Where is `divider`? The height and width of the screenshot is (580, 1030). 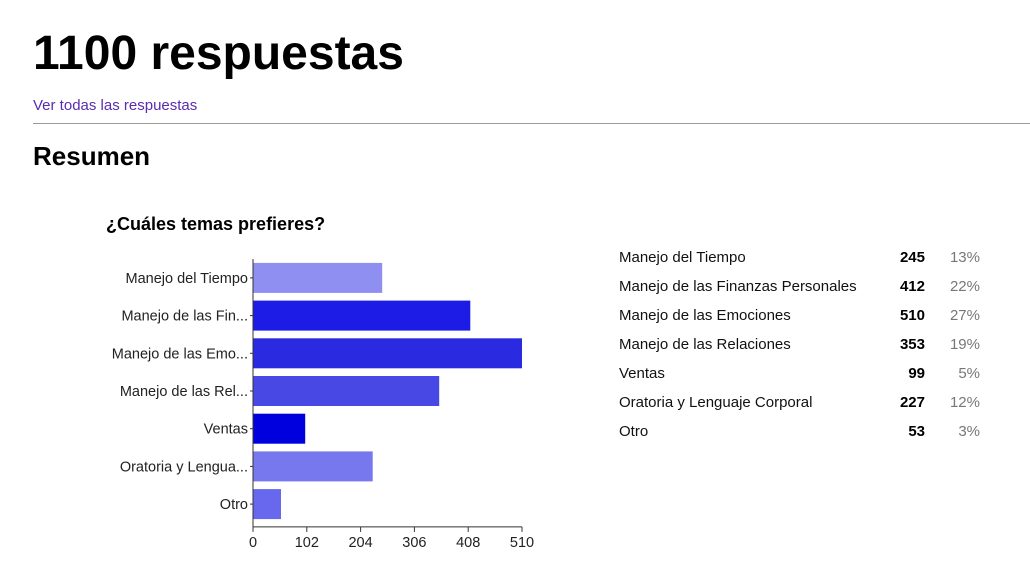
divider is located at coordinates (531, 123).